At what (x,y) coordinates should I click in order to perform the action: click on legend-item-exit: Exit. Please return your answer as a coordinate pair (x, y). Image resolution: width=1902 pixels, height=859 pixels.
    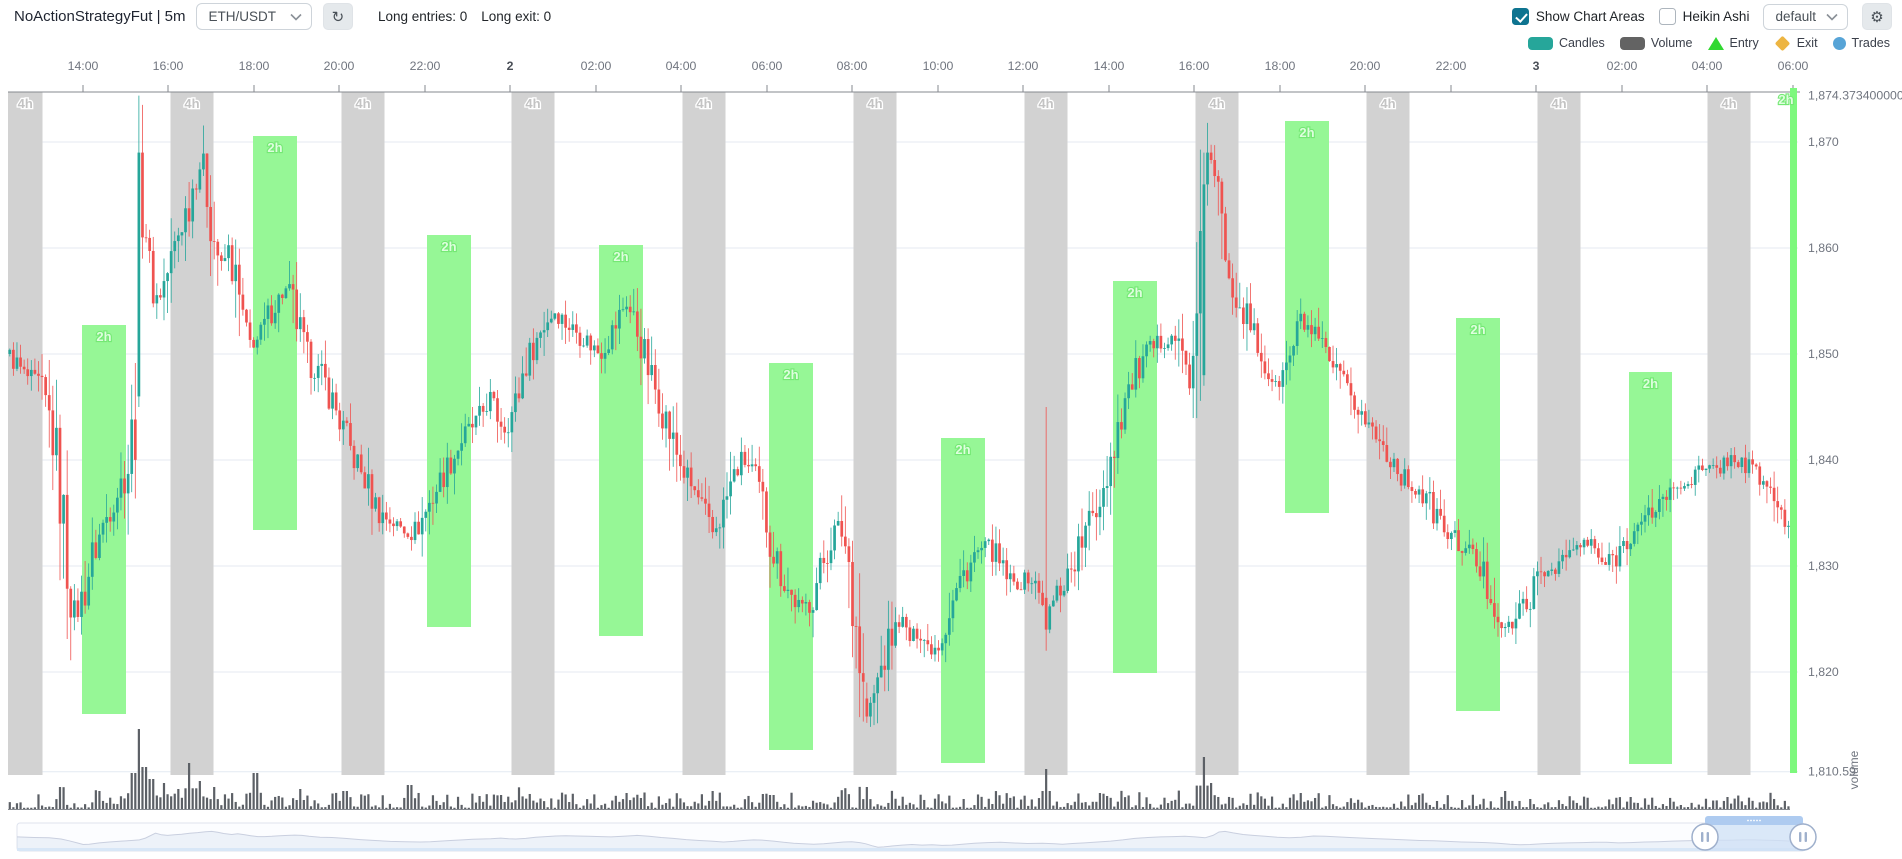
    Looking at the image, I should click on (1796, 43).